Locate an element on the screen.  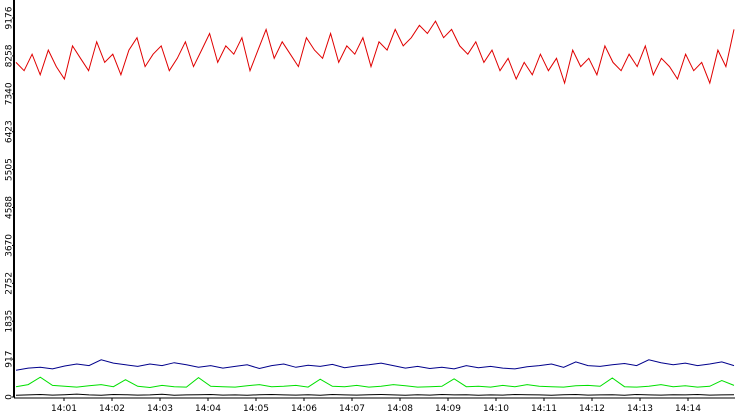
x-tick-label: 14:08 is located at coordinates (400, 409).